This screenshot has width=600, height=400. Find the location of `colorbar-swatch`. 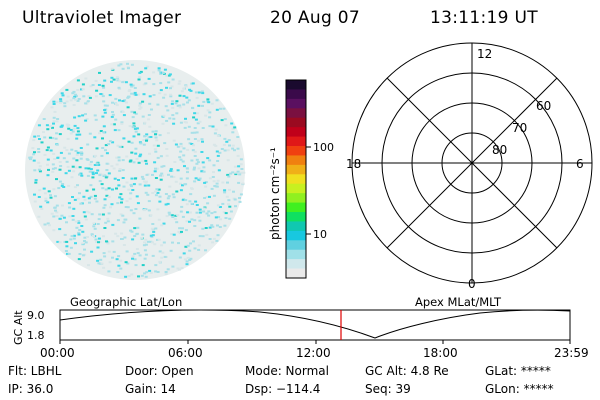

colorbar-swatch is located at coordinates (296, 188).